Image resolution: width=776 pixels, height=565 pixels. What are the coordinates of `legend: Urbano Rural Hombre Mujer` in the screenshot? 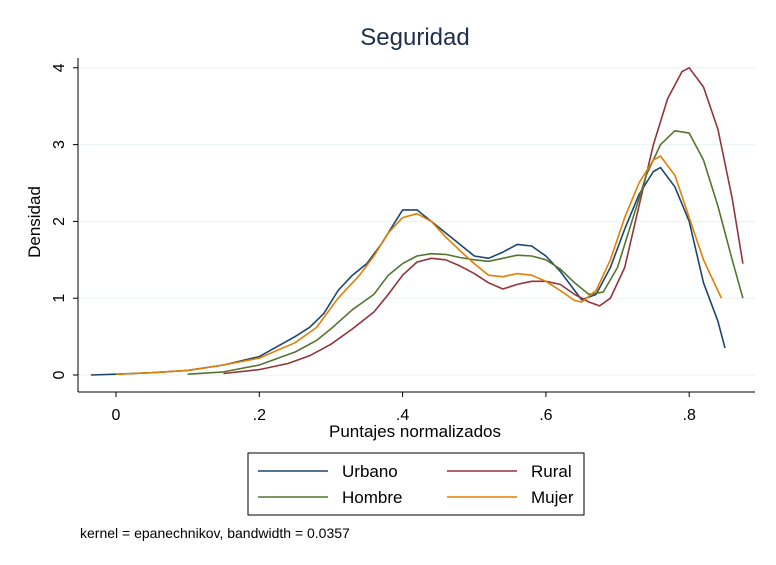 It's located at (416, 484).